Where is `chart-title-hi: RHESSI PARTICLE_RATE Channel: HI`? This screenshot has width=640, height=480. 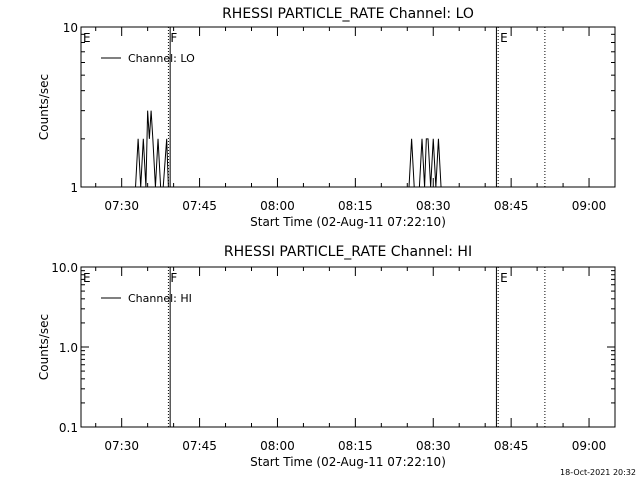
chart-title-hi: RHESSI PARTICLE_RATE Channel: HI is located at coordinates (348, 252).